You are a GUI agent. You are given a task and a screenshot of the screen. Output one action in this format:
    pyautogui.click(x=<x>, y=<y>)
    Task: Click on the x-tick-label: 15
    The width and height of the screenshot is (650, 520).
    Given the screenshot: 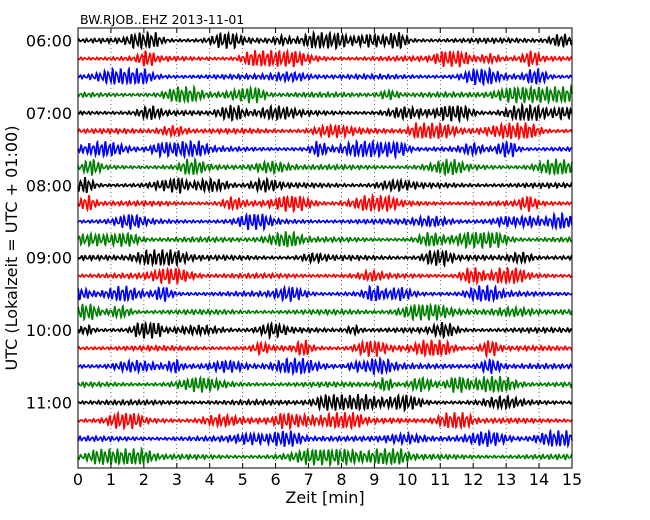 What is the action you would take?
    pyautogui.click(x=572, y=479)
    